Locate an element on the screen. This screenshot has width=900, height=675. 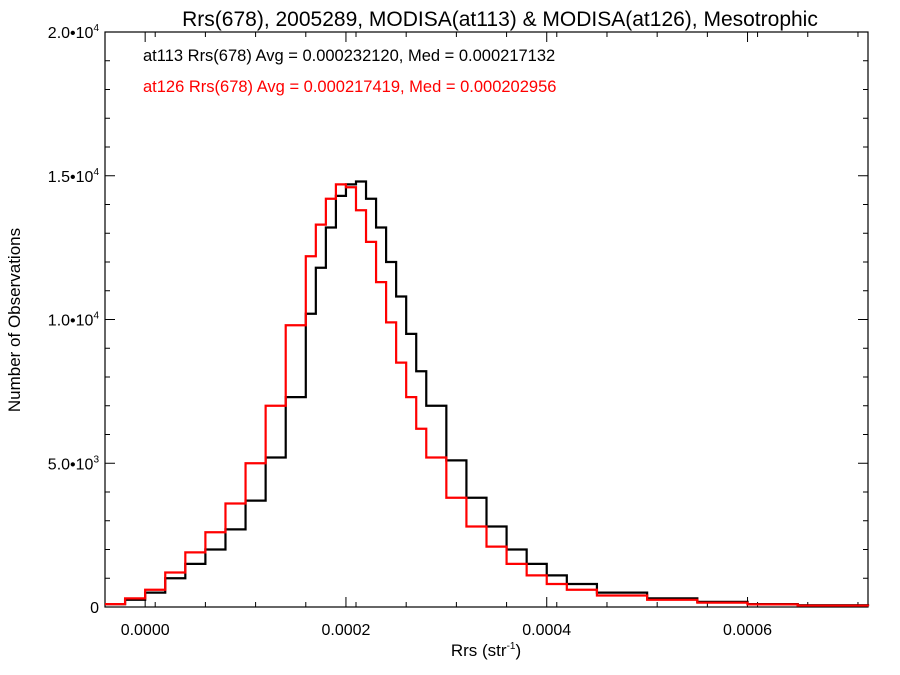
y-tick-label-1: 5.0•103 is located at coordinates (74, 463).